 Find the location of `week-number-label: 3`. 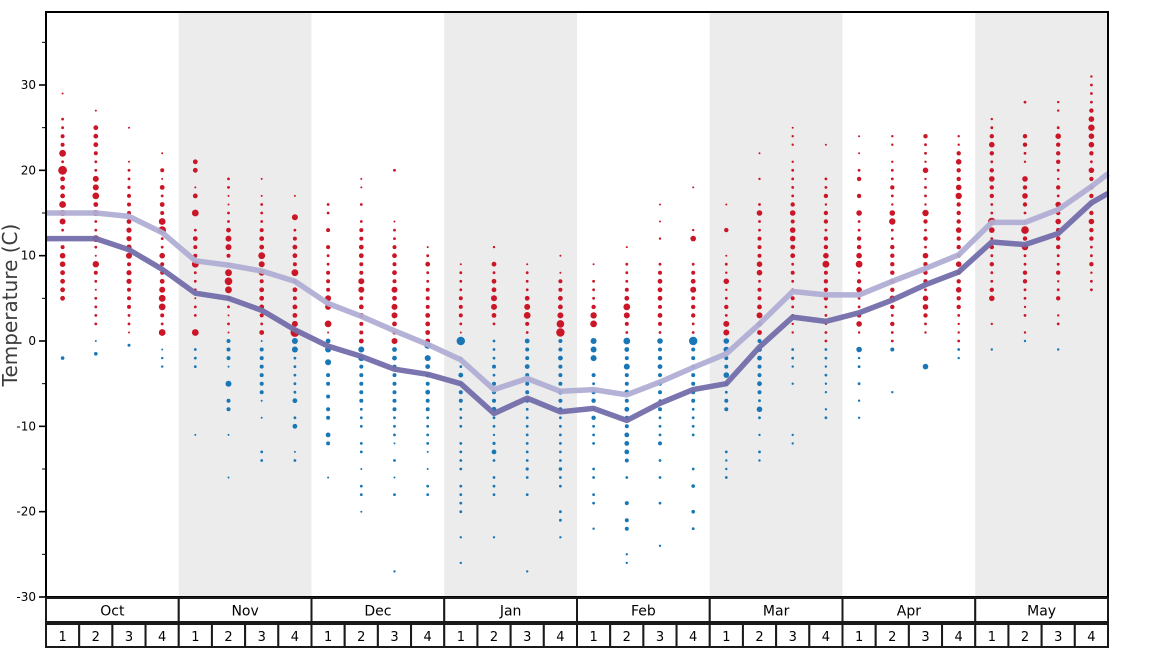

week-number-label: 3 is located at coordinates (394, 637).